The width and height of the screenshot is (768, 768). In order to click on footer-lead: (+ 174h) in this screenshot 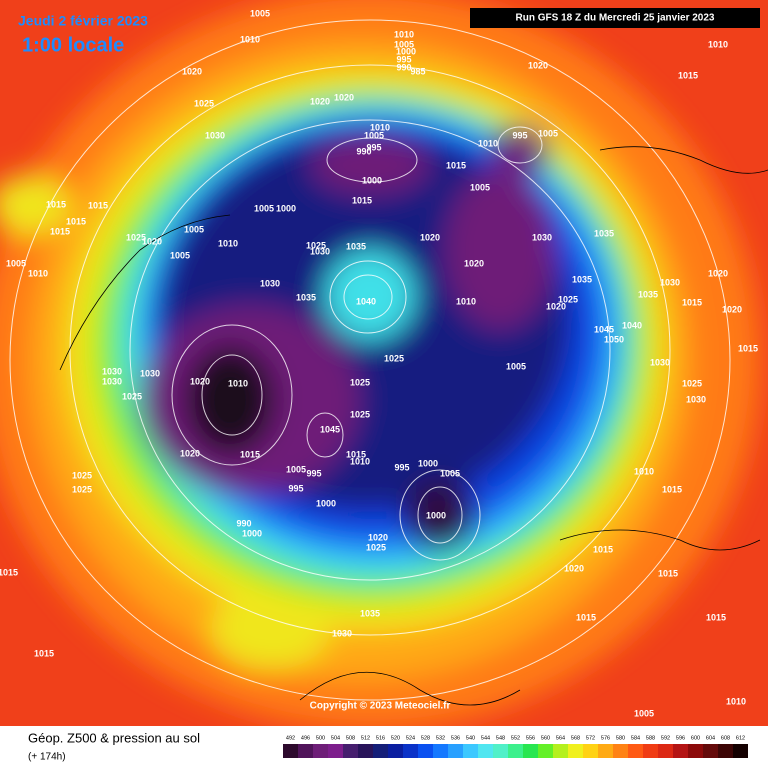, I will do `click(47, 757)`.